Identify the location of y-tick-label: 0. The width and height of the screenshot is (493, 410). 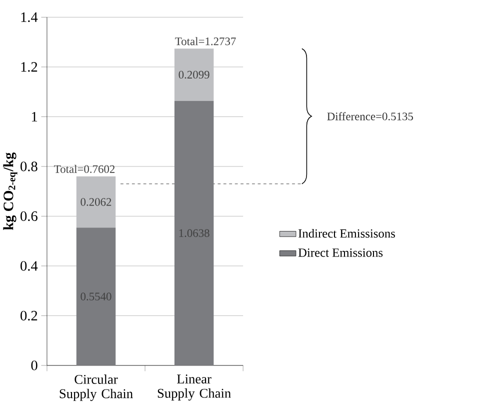
(34, 365).